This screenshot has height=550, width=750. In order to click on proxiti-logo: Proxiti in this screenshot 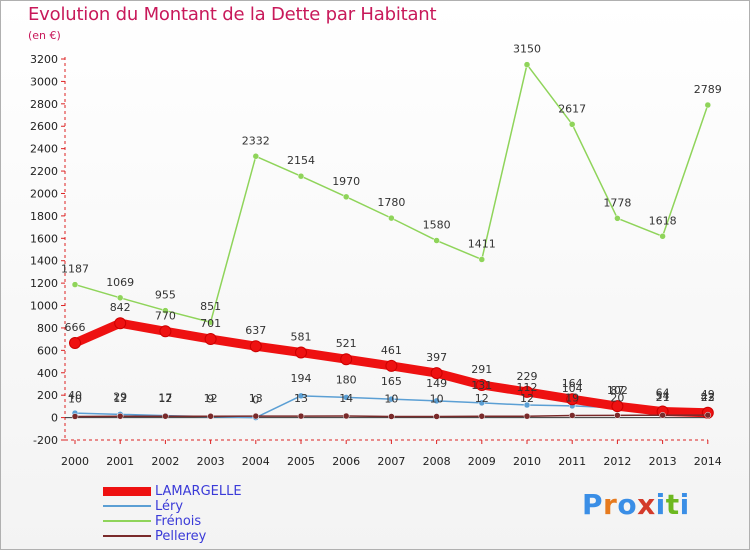, I will do `click(636, 504)`.